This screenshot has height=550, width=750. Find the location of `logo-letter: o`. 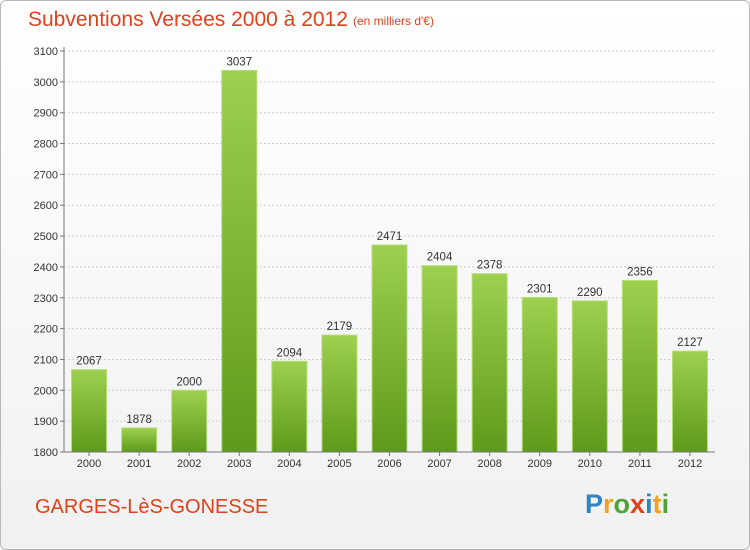

logo-letter: o is located at coordinates (622, 504).